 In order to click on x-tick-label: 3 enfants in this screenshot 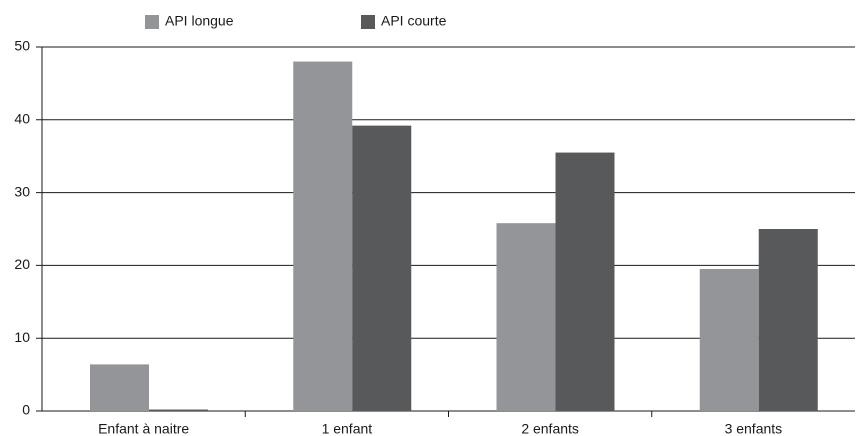, I will do `click(754, 428)`.